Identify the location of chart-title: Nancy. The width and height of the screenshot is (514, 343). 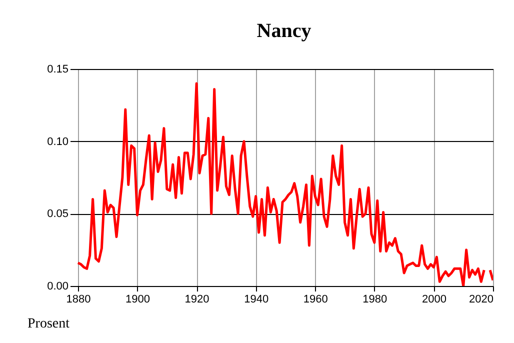
(284, 31).